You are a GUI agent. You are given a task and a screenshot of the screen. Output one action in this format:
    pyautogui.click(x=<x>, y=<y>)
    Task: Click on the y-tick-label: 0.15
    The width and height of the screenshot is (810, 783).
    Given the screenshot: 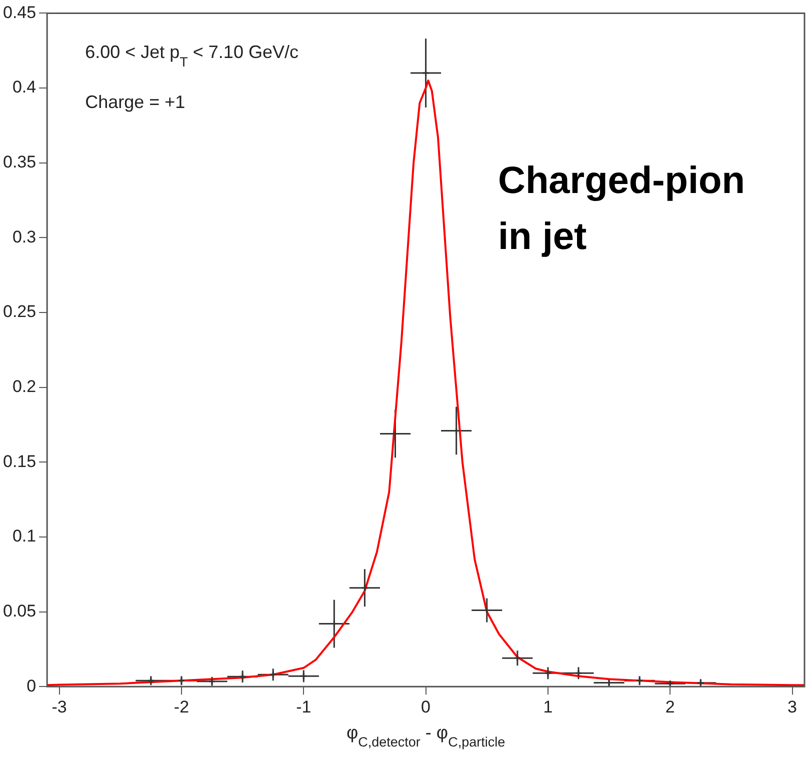 What is the action you would take?
    pyautogui.click(x=19, y=461)
    